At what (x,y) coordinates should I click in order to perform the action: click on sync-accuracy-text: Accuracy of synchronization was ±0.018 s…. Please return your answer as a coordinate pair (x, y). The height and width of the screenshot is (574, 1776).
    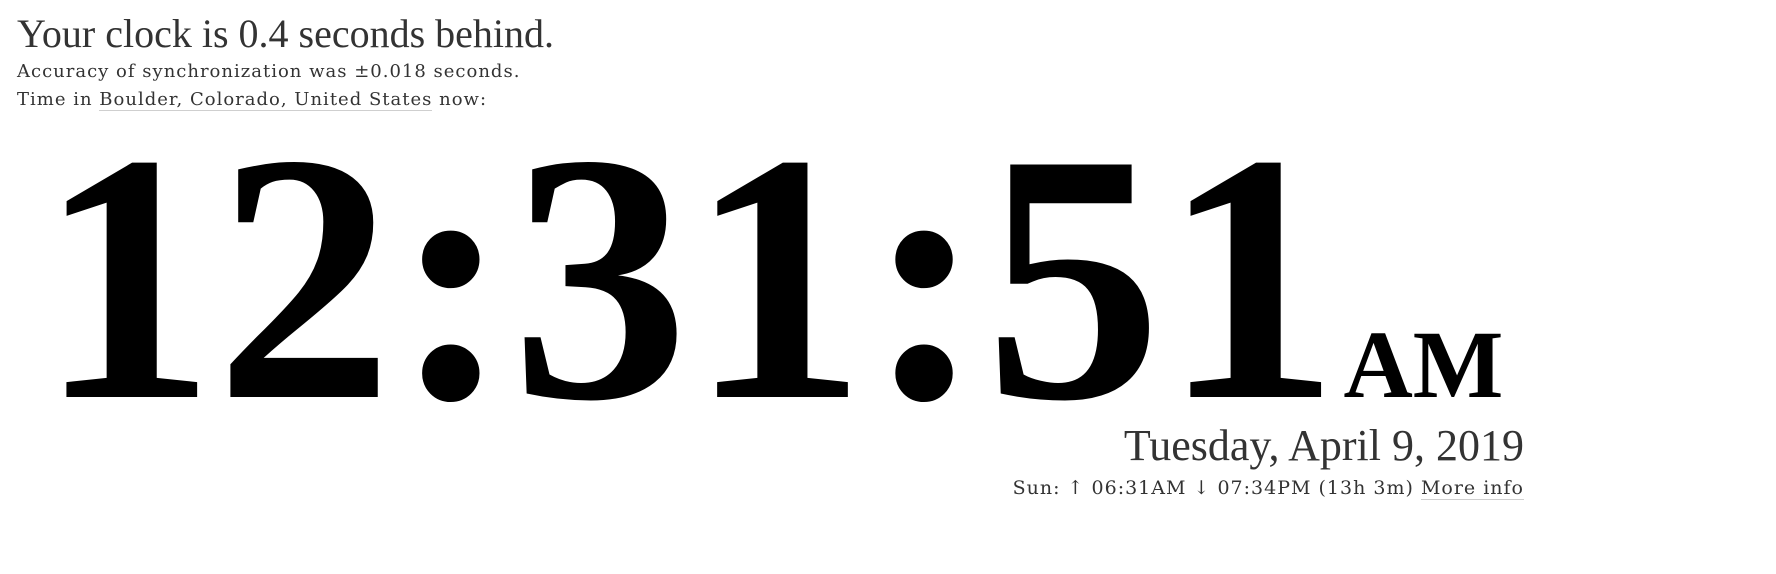
    Looking at the image, I should click on (269, 71).